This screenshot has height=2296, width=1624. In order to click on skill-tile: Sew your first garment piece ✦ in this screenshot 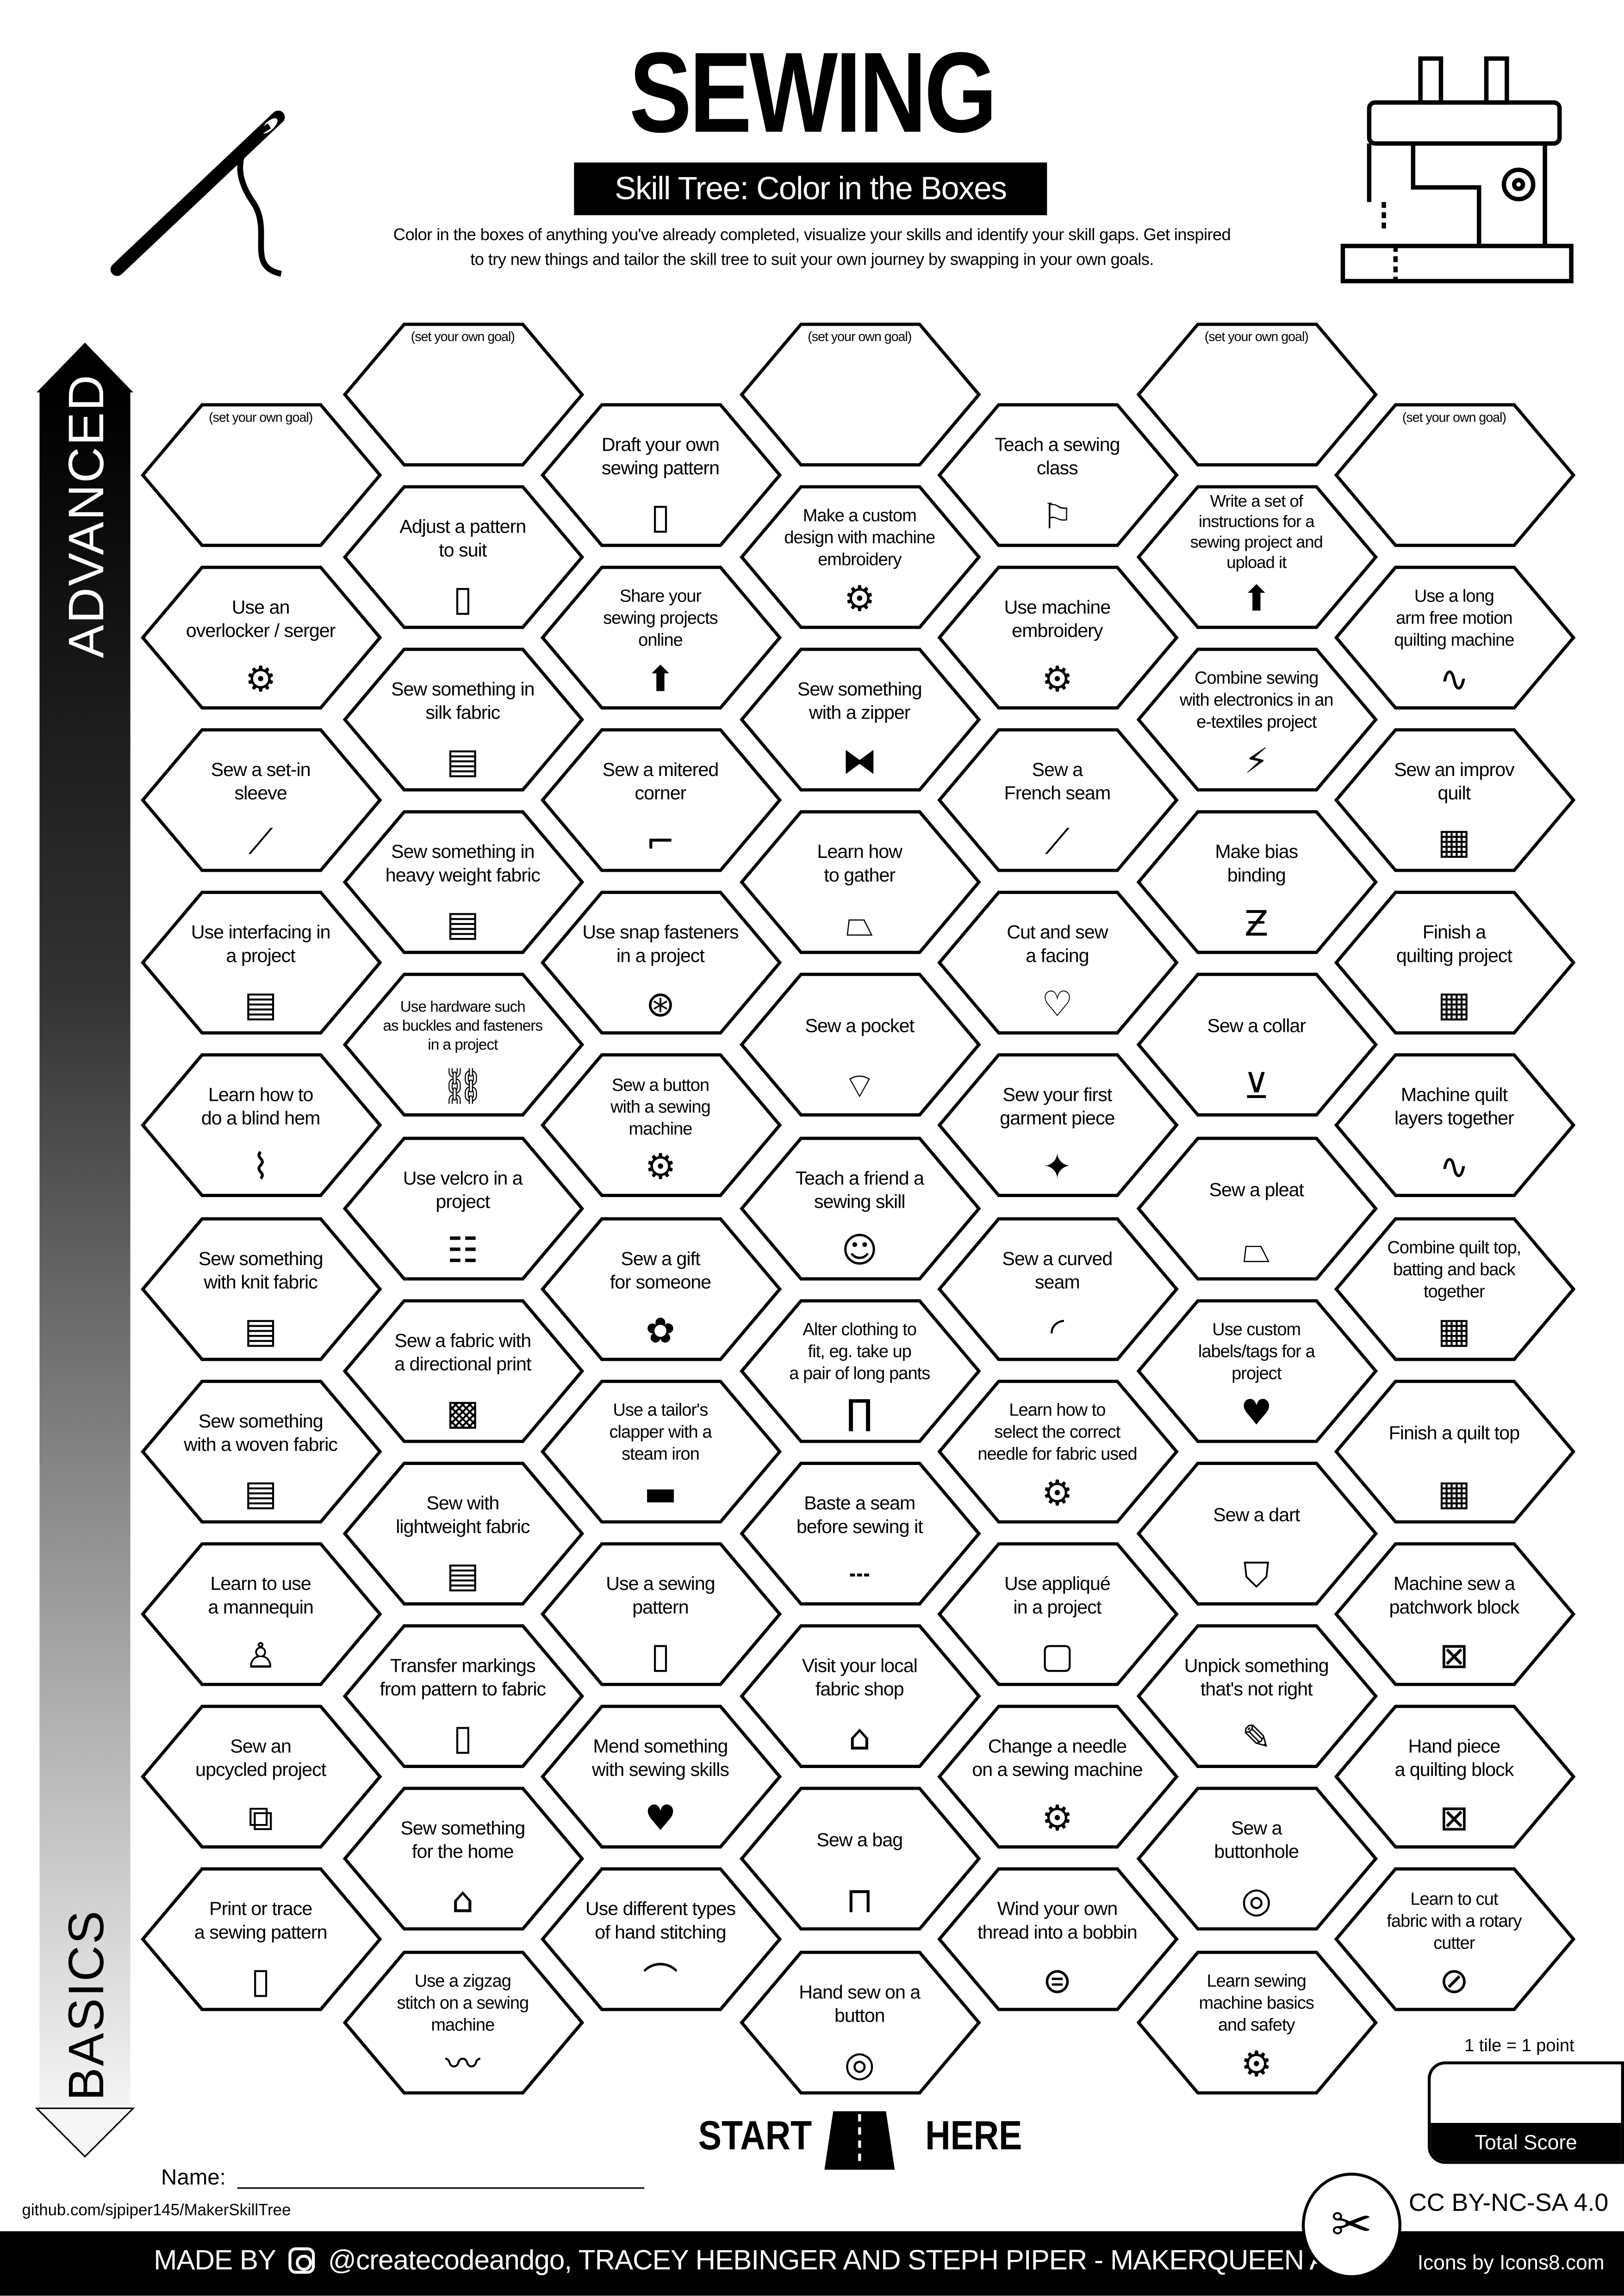, I will do `click(1057, 1126)`.